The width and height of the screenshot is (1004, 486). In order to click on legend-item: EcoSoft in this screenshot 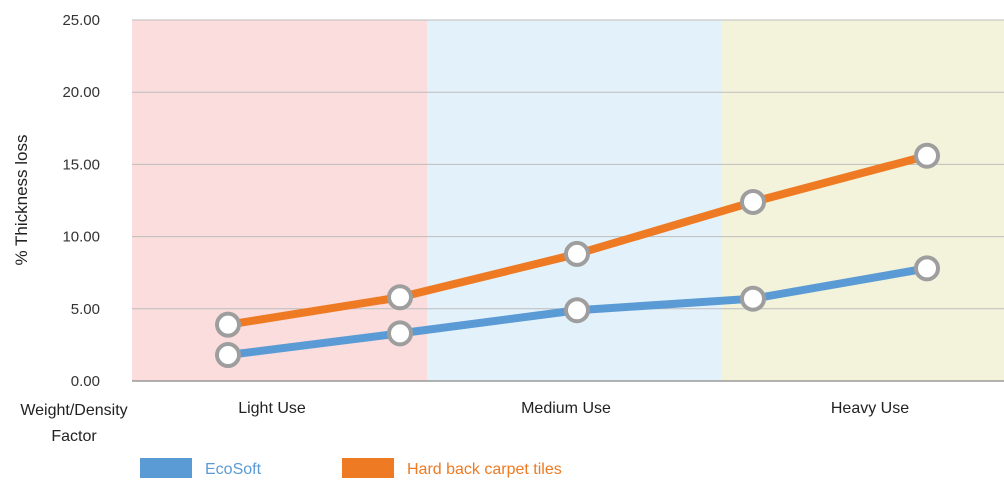, I will do `click(201, 468)`.